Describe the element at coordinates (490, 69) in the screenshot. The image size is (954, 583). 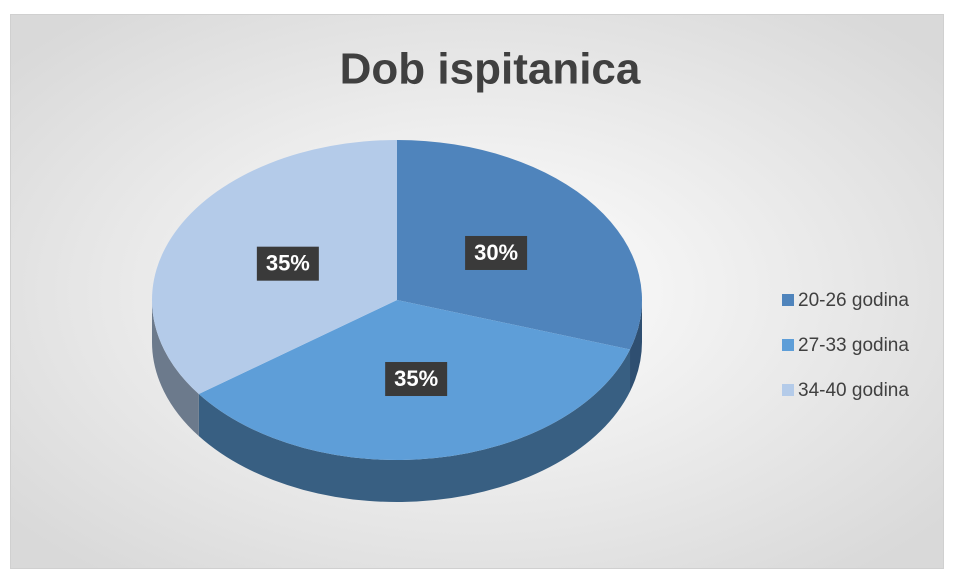
I see `chart-title: Dob ispitanica` at that location.